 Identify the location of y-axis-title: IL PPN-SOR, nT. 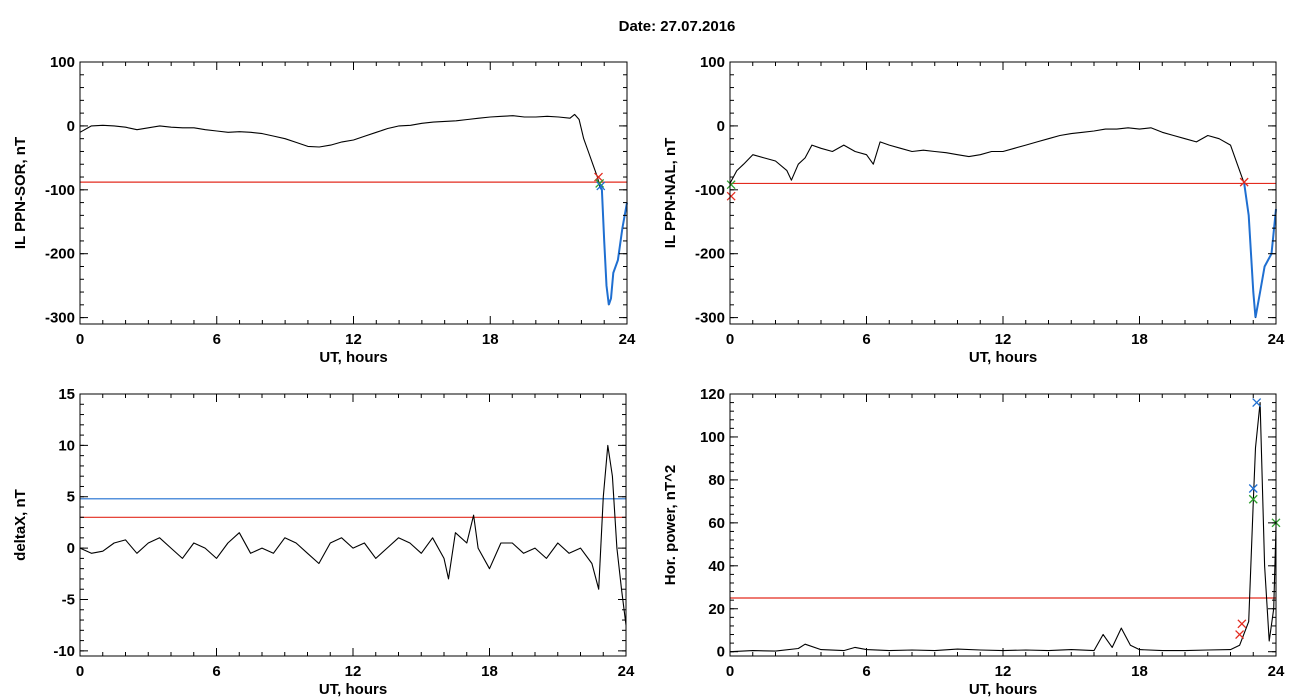
(20, 193).